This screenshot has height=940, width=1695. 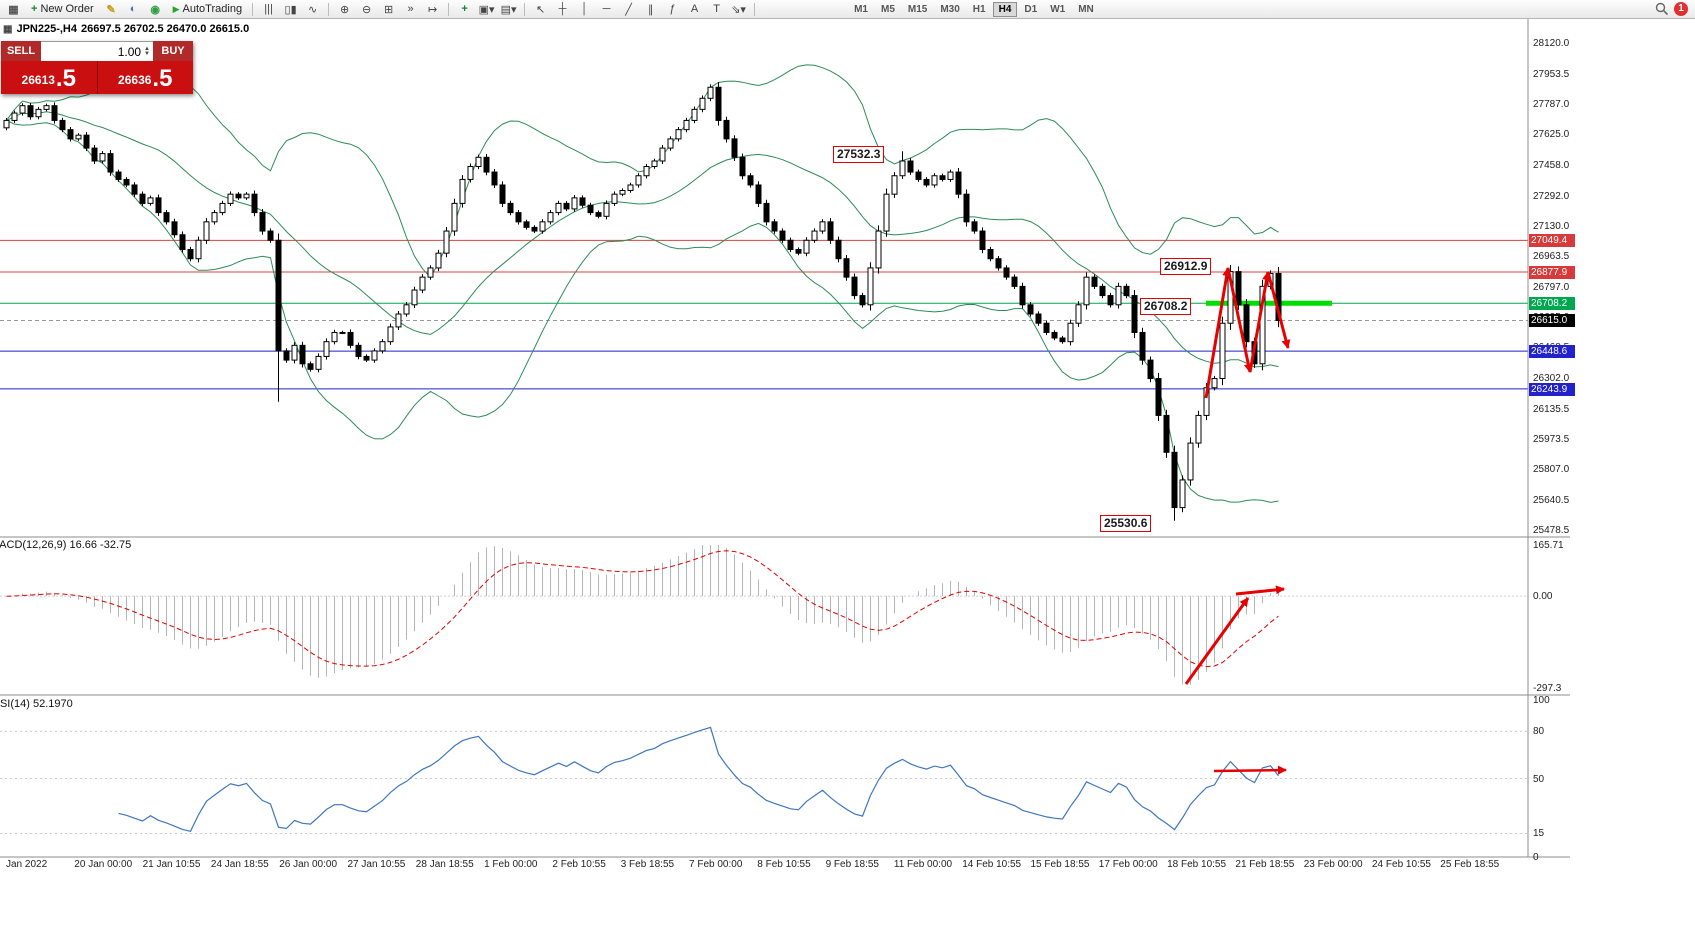 I want to click on indicators-list-icon: +, so click(x=464, y=9).